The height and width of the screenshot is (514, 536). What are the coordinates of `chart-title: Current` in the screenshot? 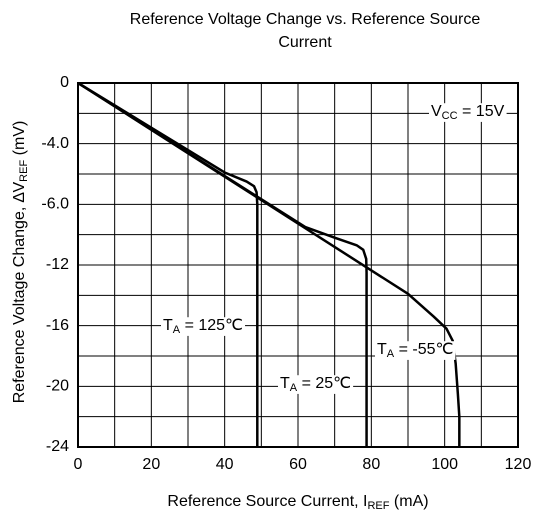 It's located at (305, 42).